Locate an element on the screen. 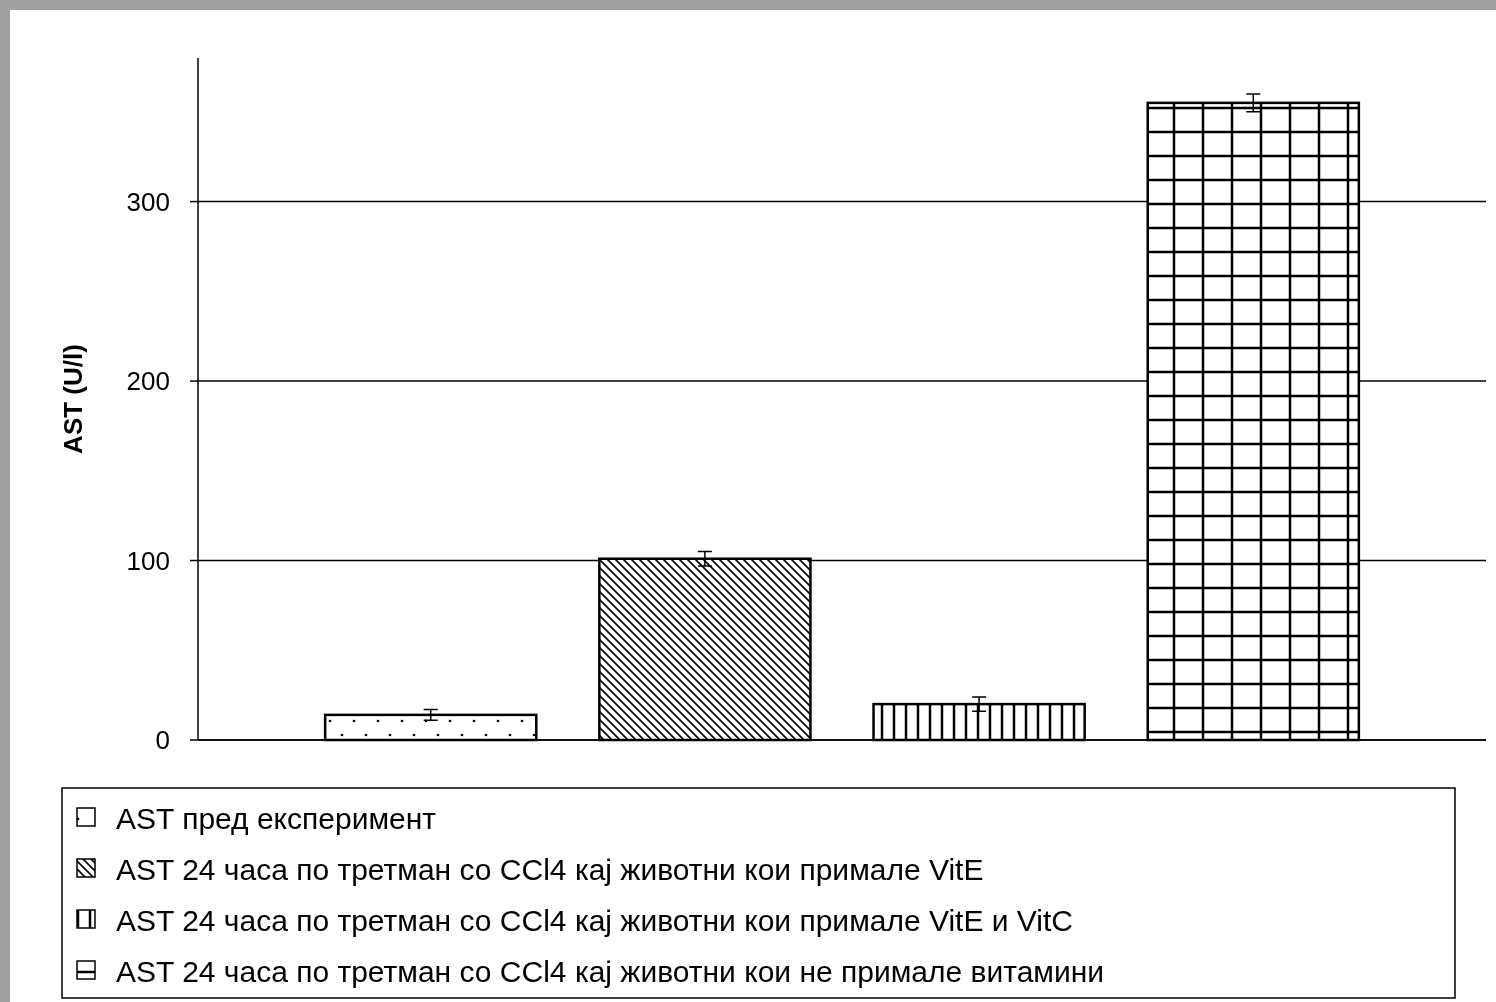 This screenshot has width=1496, height=1002. y-tick-label: 0 is located at coordinates (162, 740).